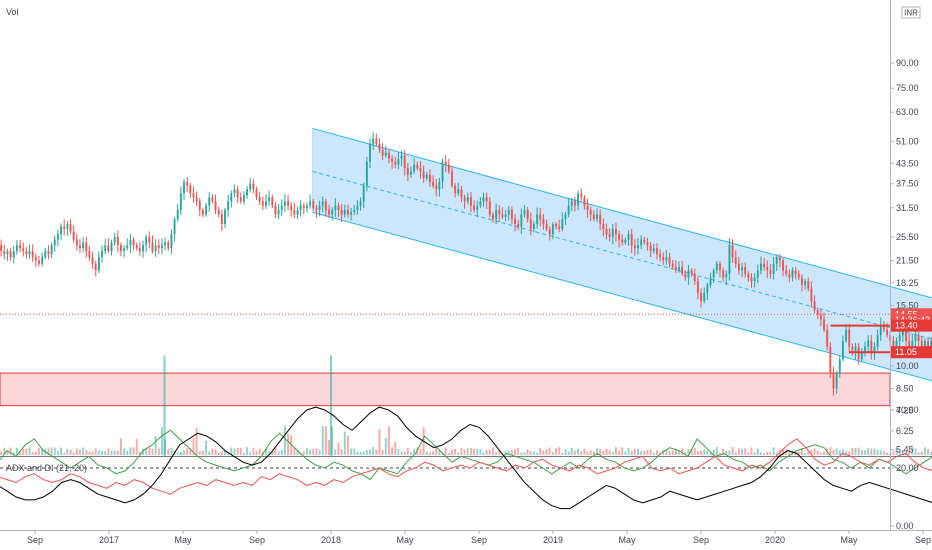  Describe the element at coordinates (183, 540) in the screenshot. I see `time-tick-label: May` at that location.